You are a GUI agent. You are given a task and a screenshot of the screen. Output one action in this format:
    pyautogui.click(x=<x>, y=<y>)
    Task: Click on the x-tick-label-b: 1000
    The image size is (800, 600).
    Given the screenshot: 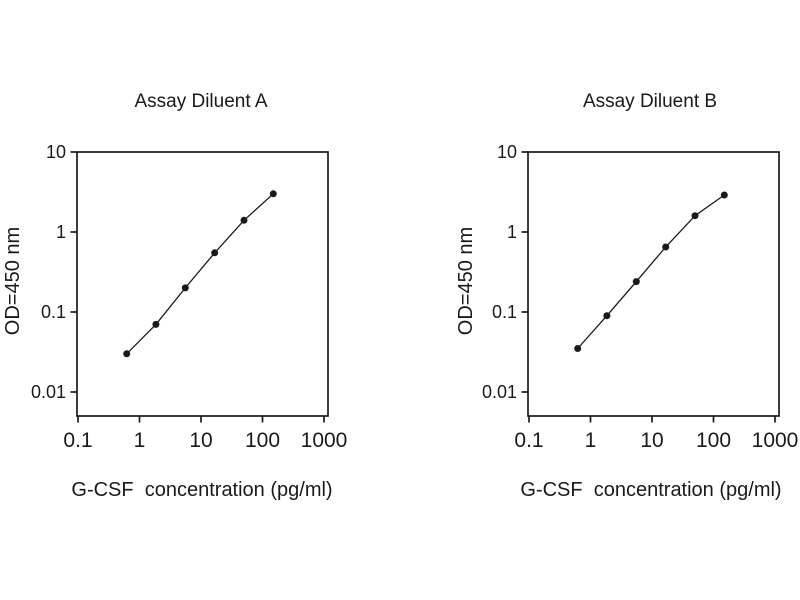 What is the action you would take?
    pyautogui.click(x=775, y=440)
    